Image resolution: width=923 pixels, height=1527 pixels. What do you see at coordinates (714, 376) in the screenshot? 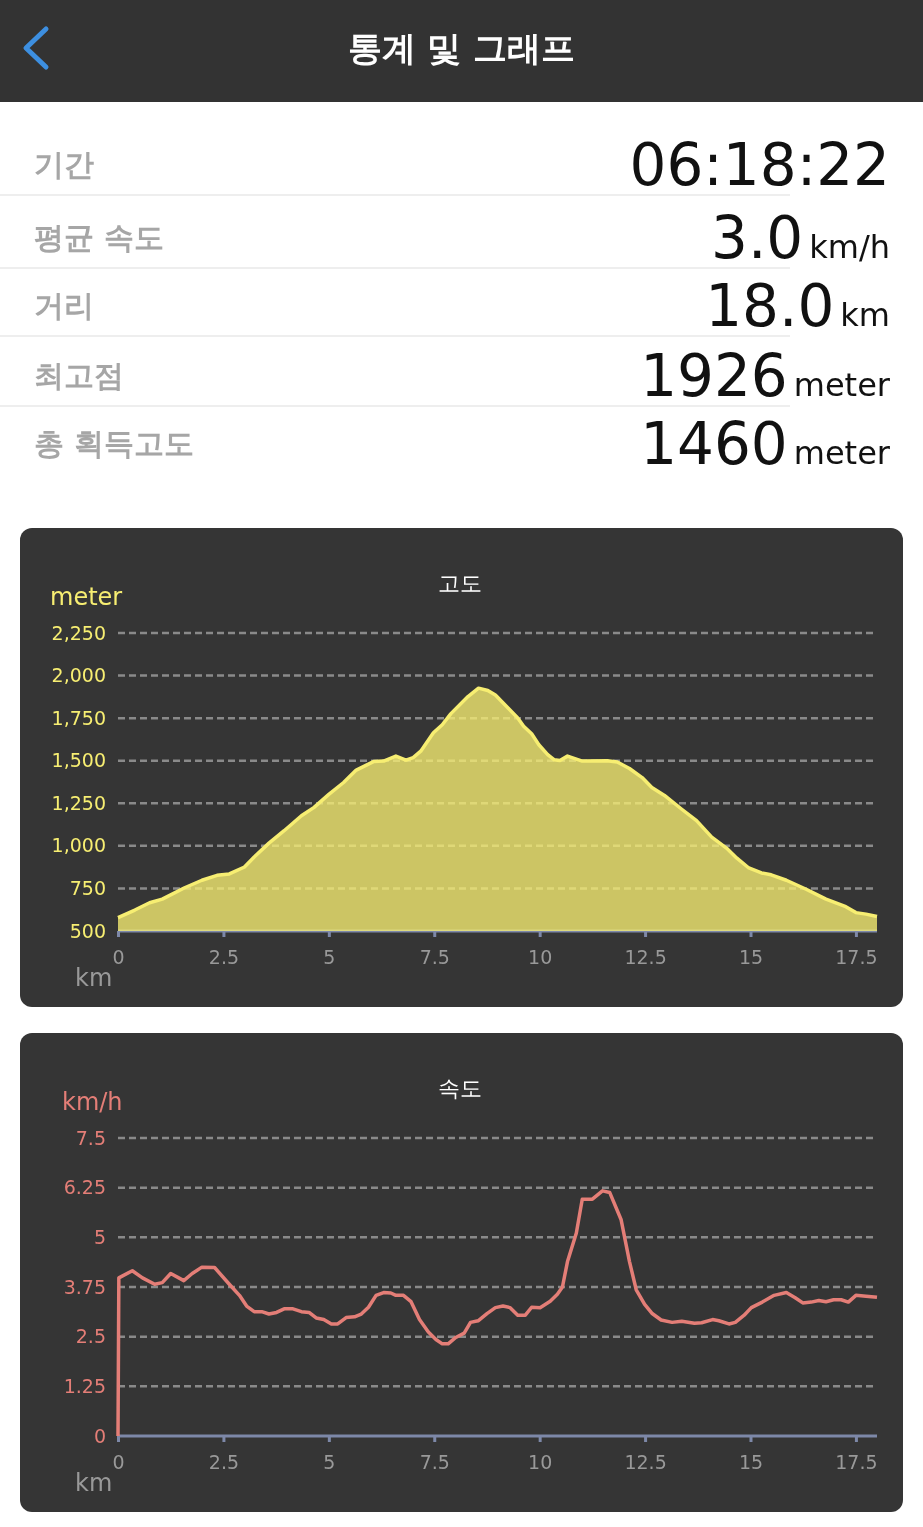
I see `text: 1926` at bounding box center [714, 376].